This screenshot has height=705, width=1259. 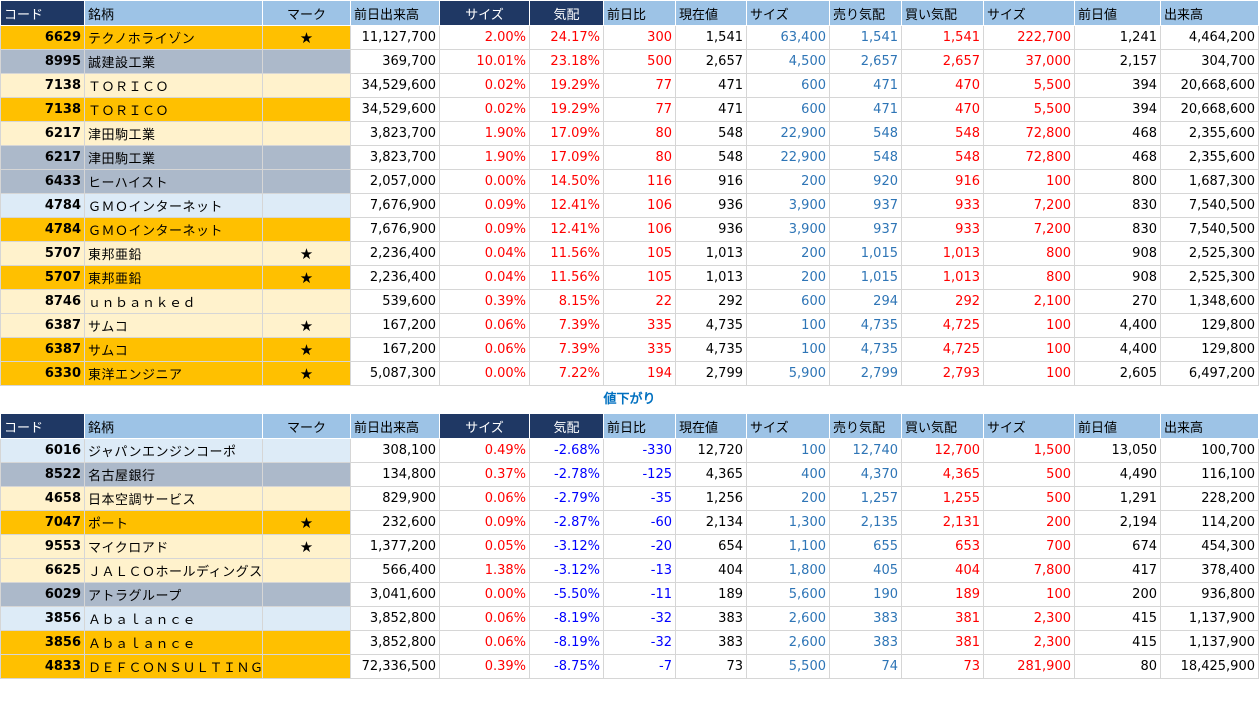 What do you see at coordinates (942, 426) in the screenshot?
I see `header-bid: 買い気配` at bounding box center [942, 426].